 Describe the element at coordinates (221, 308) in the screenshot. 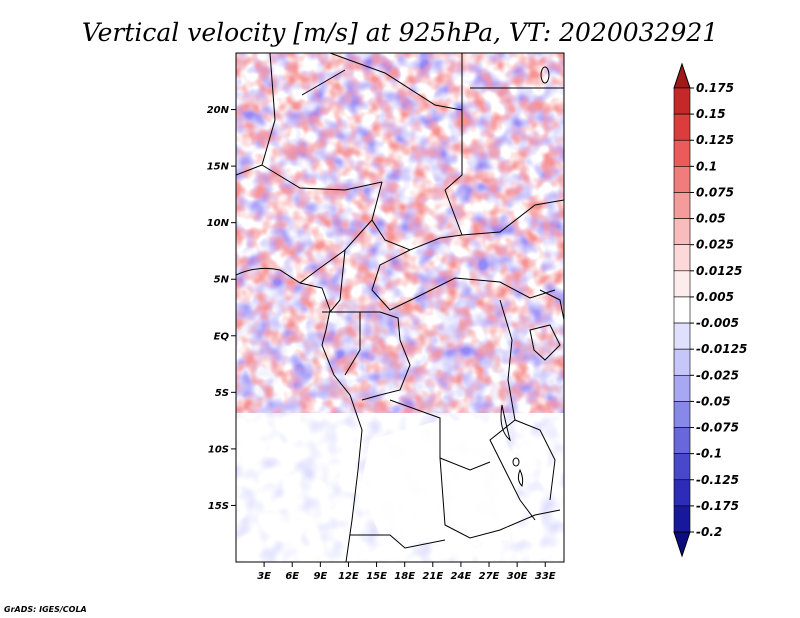

I see `latitude-axis: 20N 15N 10N 5N EQ 5S 10S 15S` at that location.